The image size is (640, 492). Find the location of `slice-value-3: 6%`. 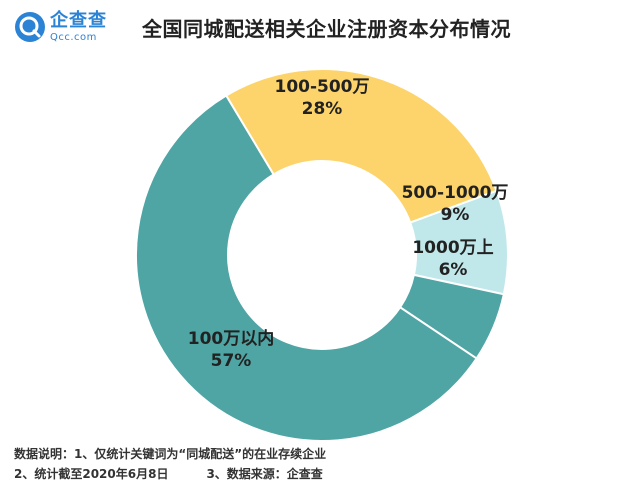

slice-value-3: 6% is located at coordinates (453, 270).